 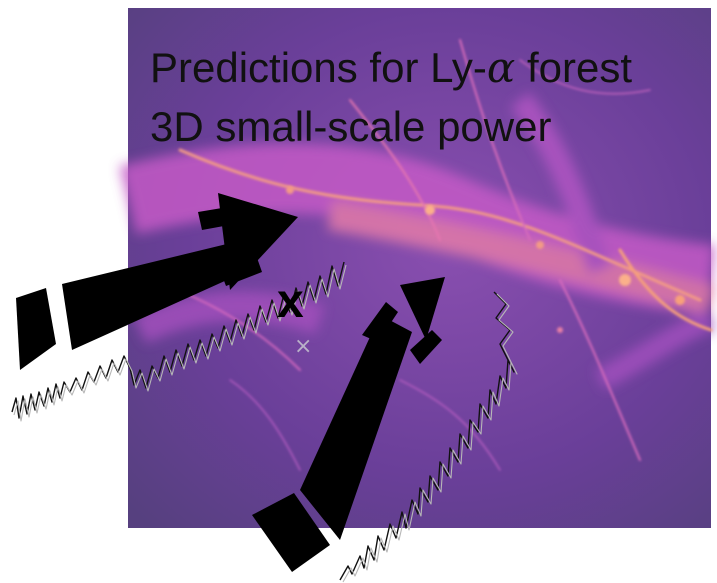 What do you see at coordinates (428, 437) in the screenshot?
I see `right-flux-spectrum` at bounding box center [428, 437].